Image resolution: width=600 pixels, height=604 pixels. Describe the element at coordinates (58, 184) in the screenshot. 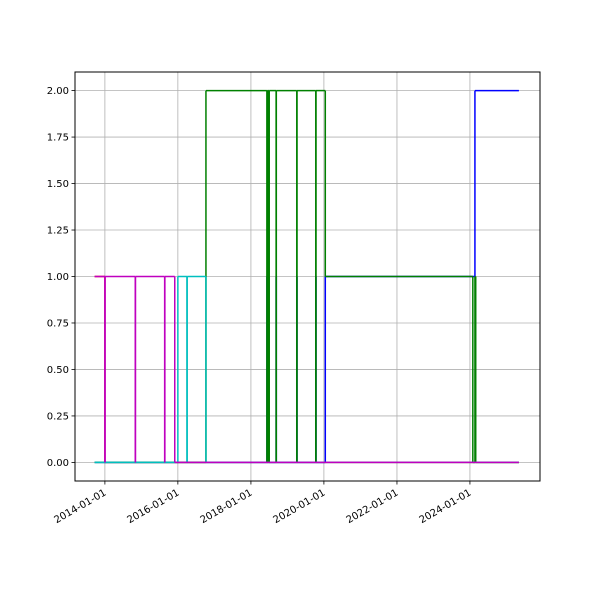

I see `y-tick-label: 1.50` at that location.